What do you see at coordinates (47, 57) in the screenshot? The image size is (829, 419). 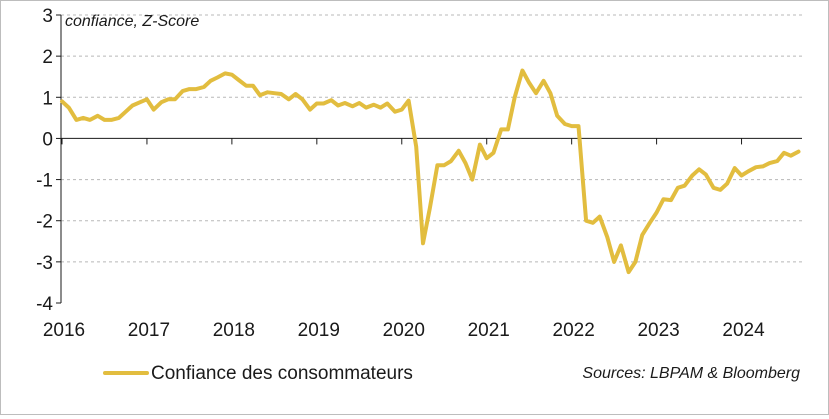 I see `y-tick-label: 2` at bounding box center [47, 57].